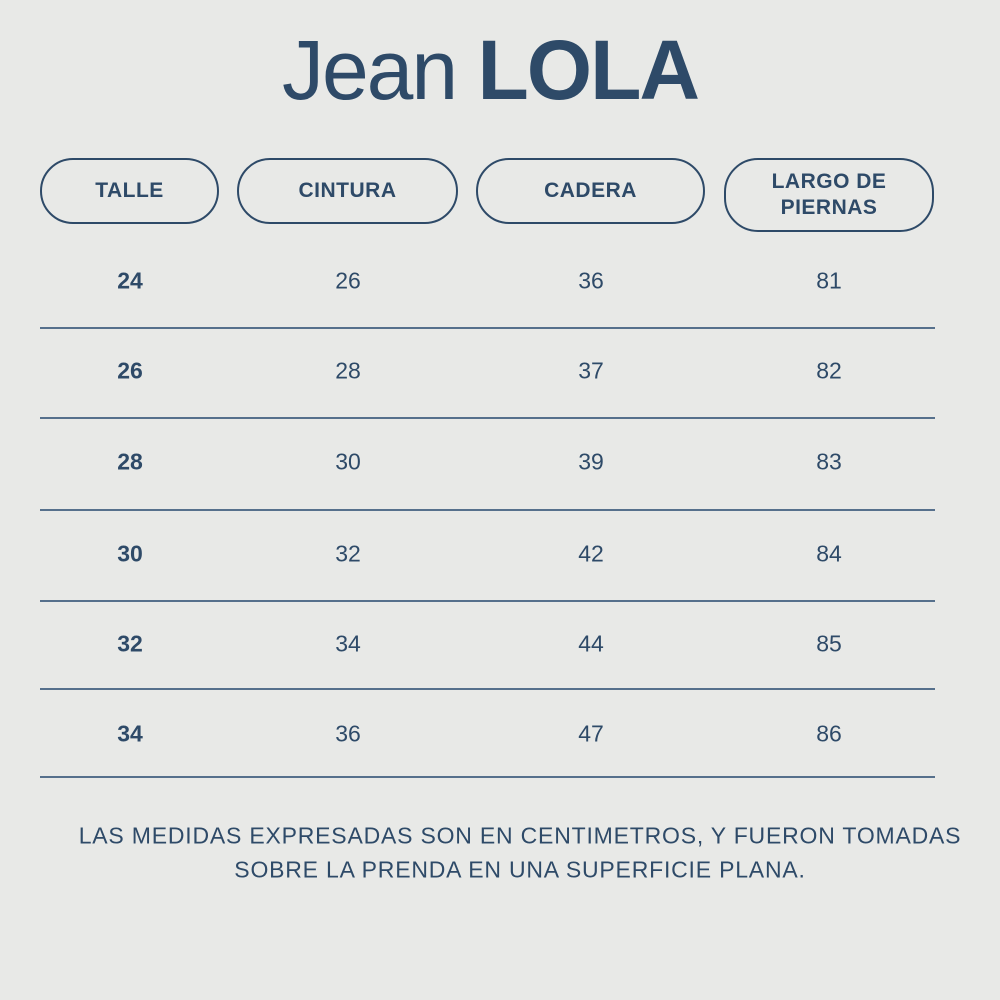 The image size is (1000, 1000). I want to click on column-header: LARGO DE PIERNAS, so click(829, 195).